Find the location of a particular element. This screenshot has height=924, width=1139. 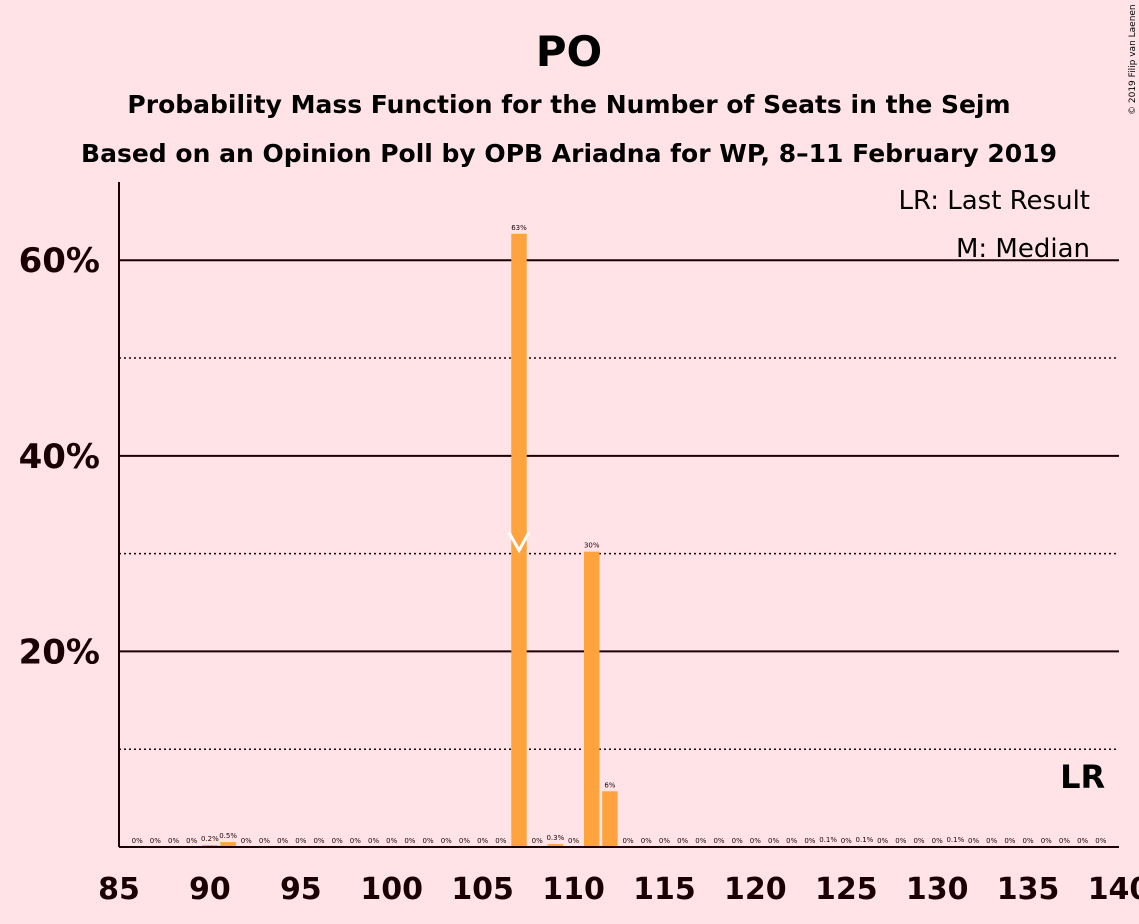

x-tick-label-85: 85 is located at coordinates (119, 889).